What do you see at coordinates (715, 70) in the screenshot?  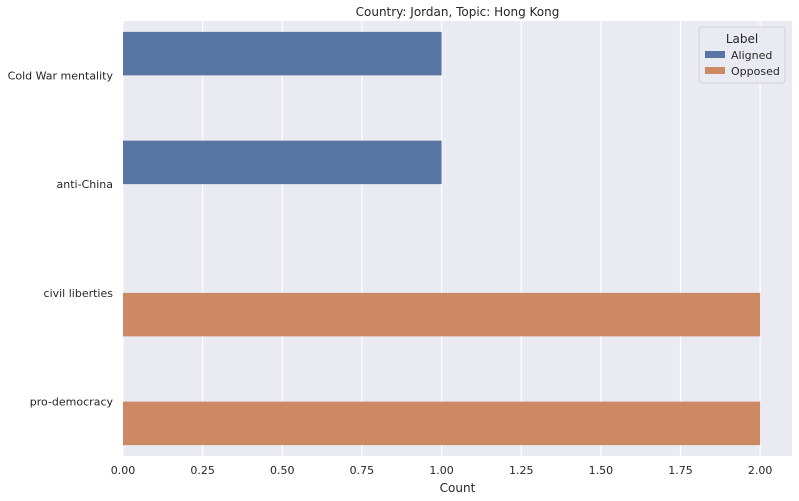 I see `legend-swatch-opposed` at bounding box center [715, 70].